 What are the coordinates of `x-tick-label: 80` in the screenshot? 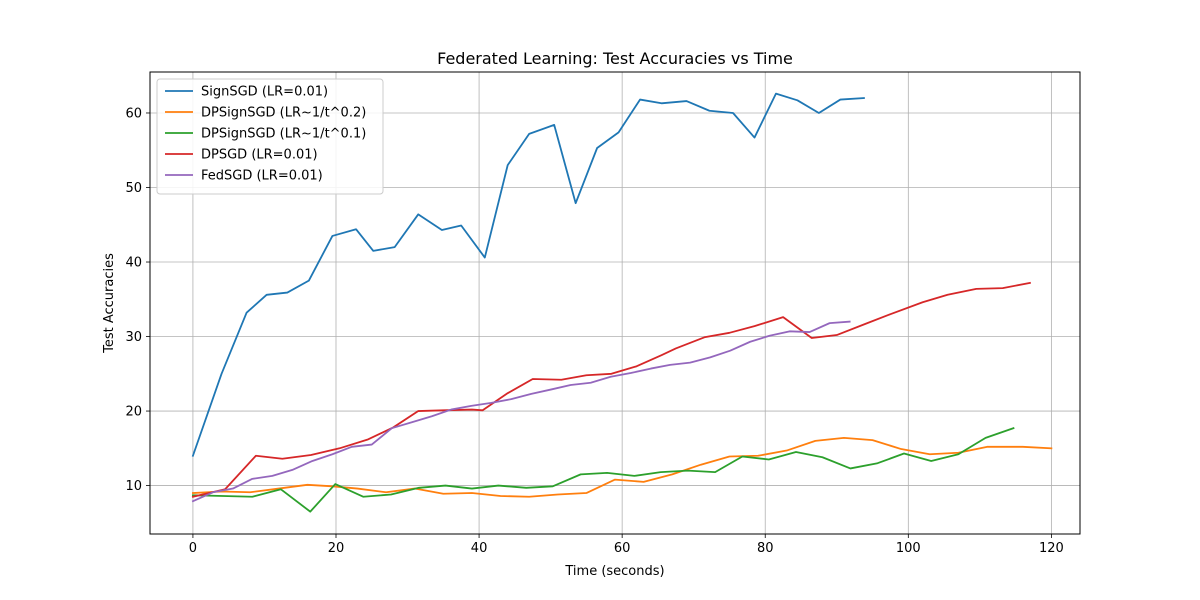 It's located at (765, 548).